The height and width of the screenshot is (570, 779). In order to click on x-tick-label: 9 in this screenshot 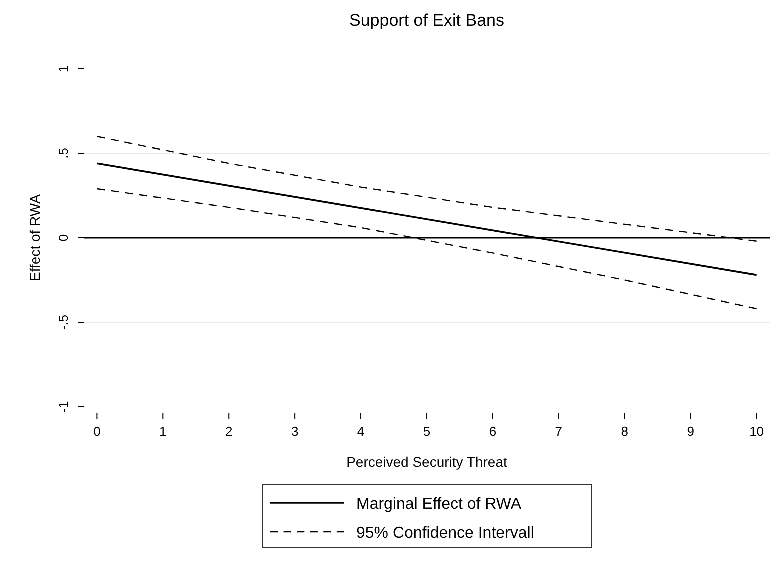, I will do `click(690, 431)`.